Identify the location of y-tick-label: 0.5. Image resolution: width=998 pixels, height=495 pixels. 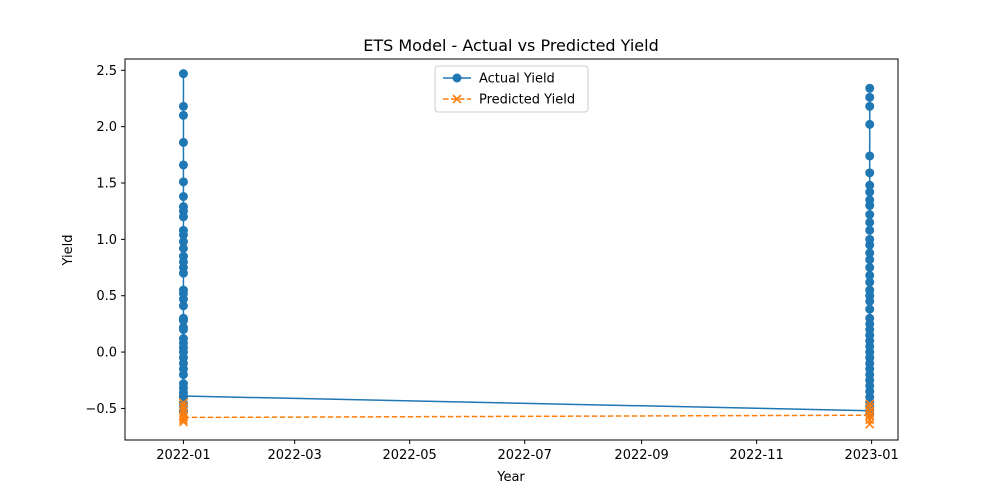
(106, 296).